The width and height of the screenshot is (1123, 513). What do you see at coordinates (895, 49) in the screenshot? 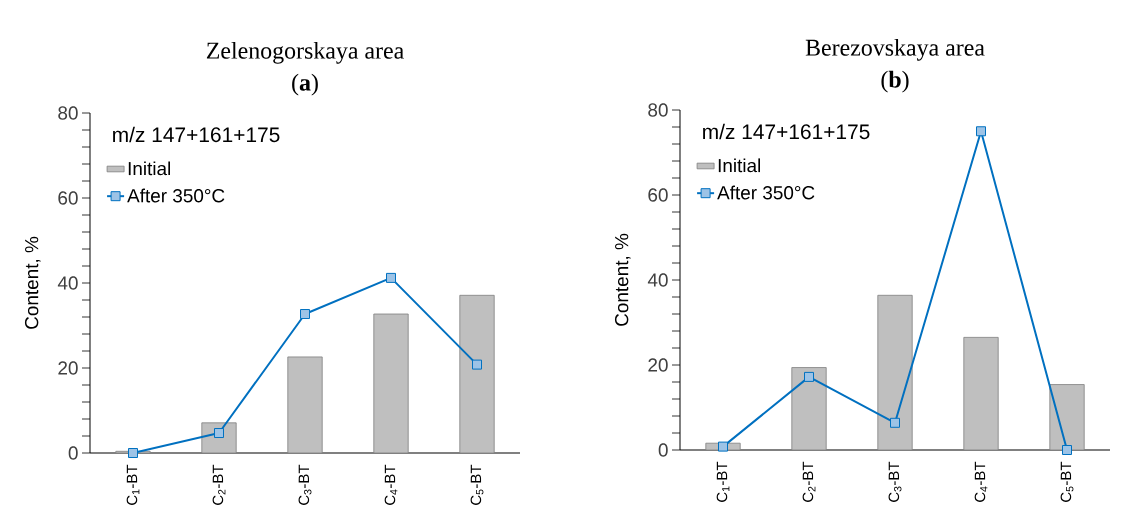
I see `chart-title: Berezovskaya area` at bounding box center [895, 49].